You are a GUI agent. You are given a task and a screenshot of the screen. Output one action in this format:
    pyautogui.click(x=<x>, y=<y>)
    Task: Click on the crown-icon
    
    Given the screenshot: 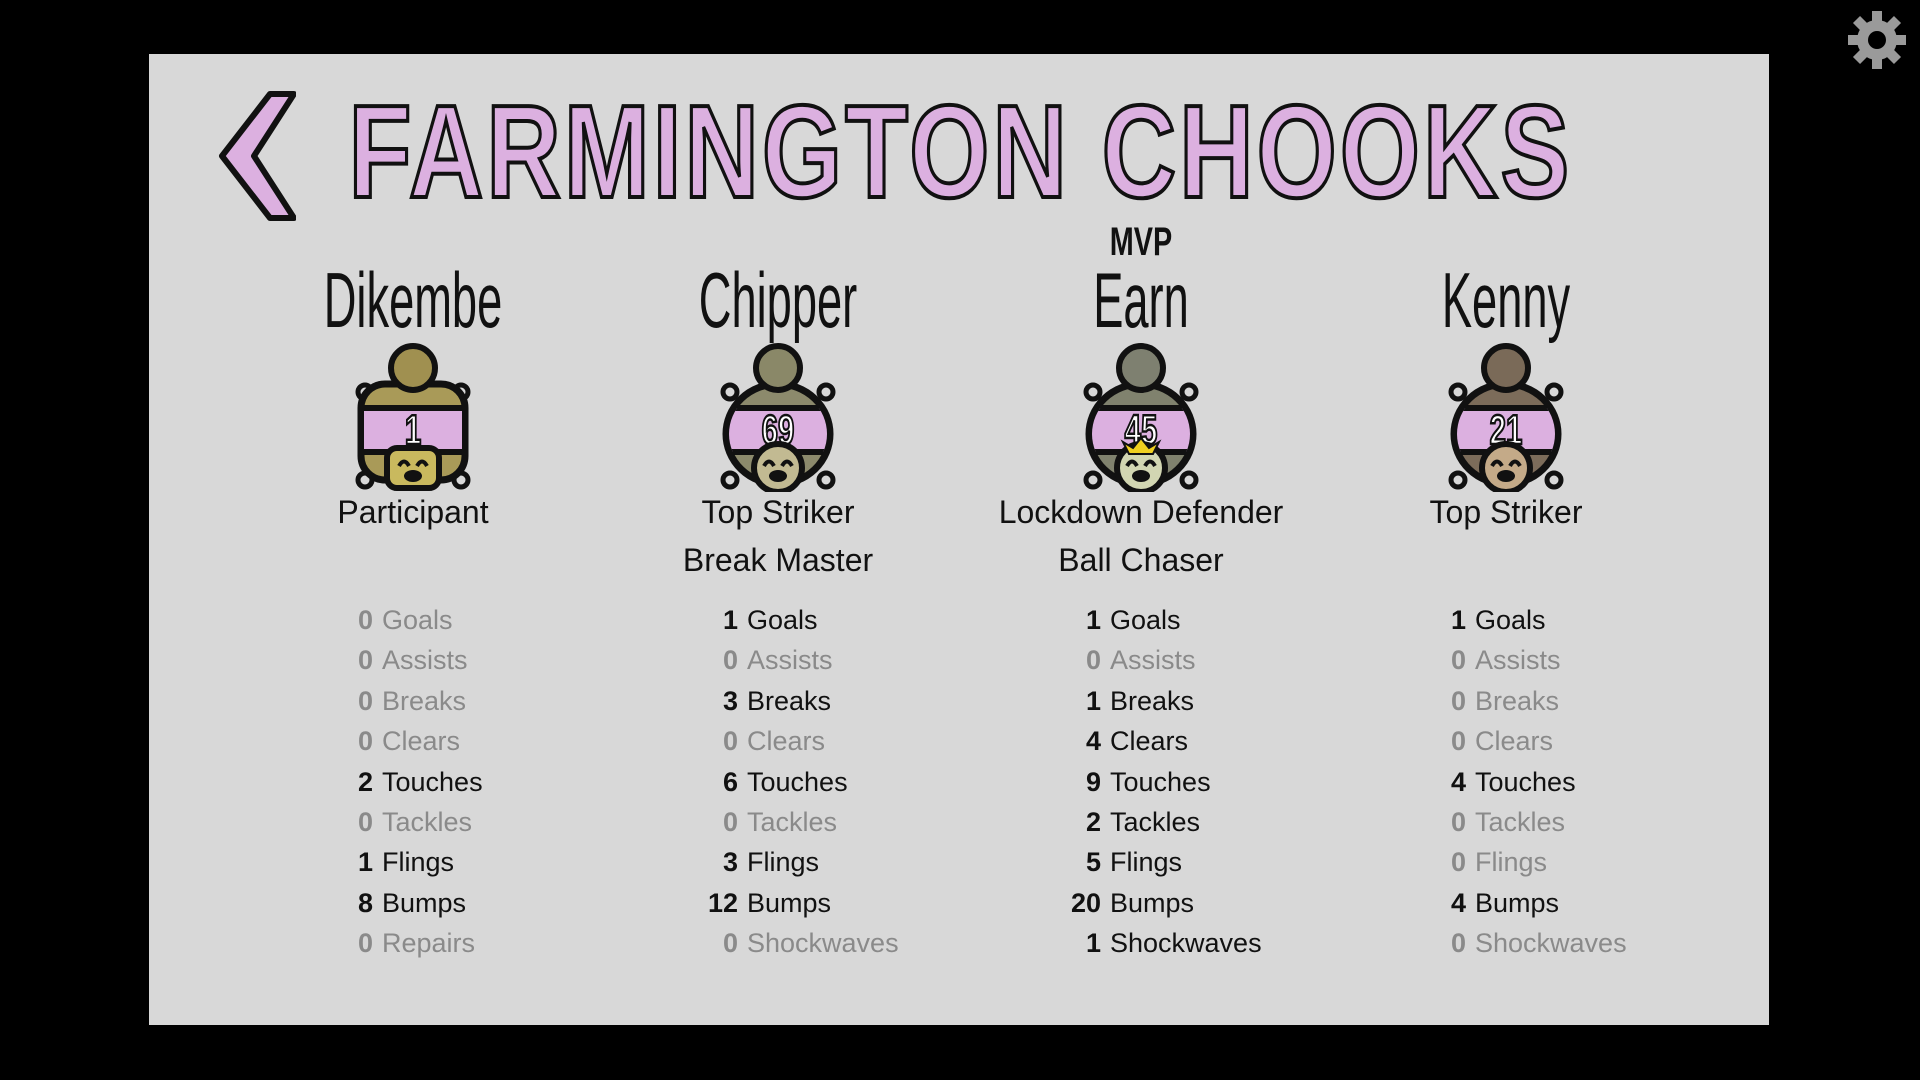 What is the action you would take?
    pyautogui.click(x=1141, y=445)
    